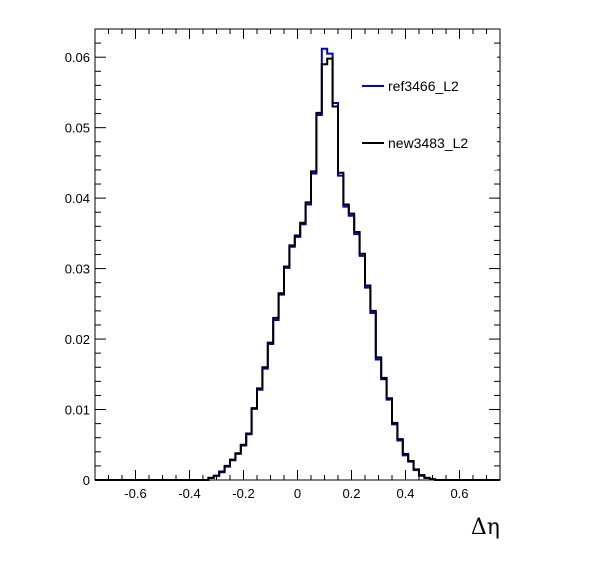 Image resolution: width=596 pixels, height=572 pixels. Describe the element at coordinates (297, 493) in the screenshot. I see `x-tick-label: 0` at that location.